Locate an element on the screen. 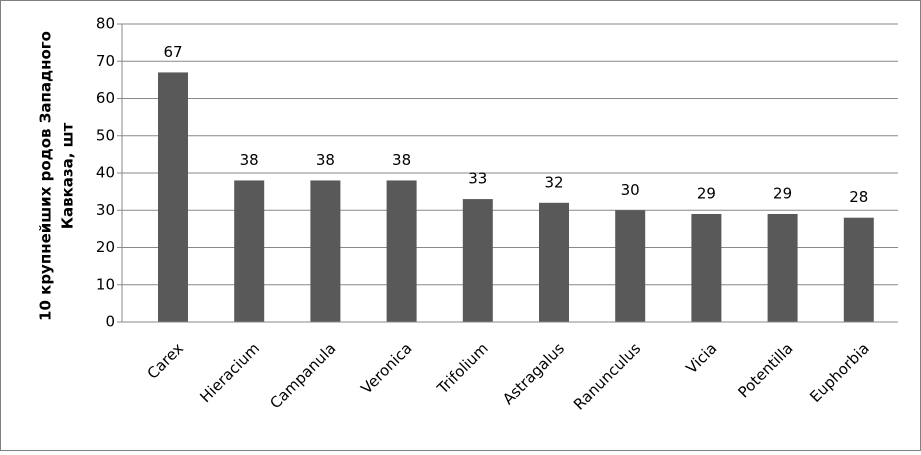  y-tick-label: 30 is located at coordinates (105, 210).